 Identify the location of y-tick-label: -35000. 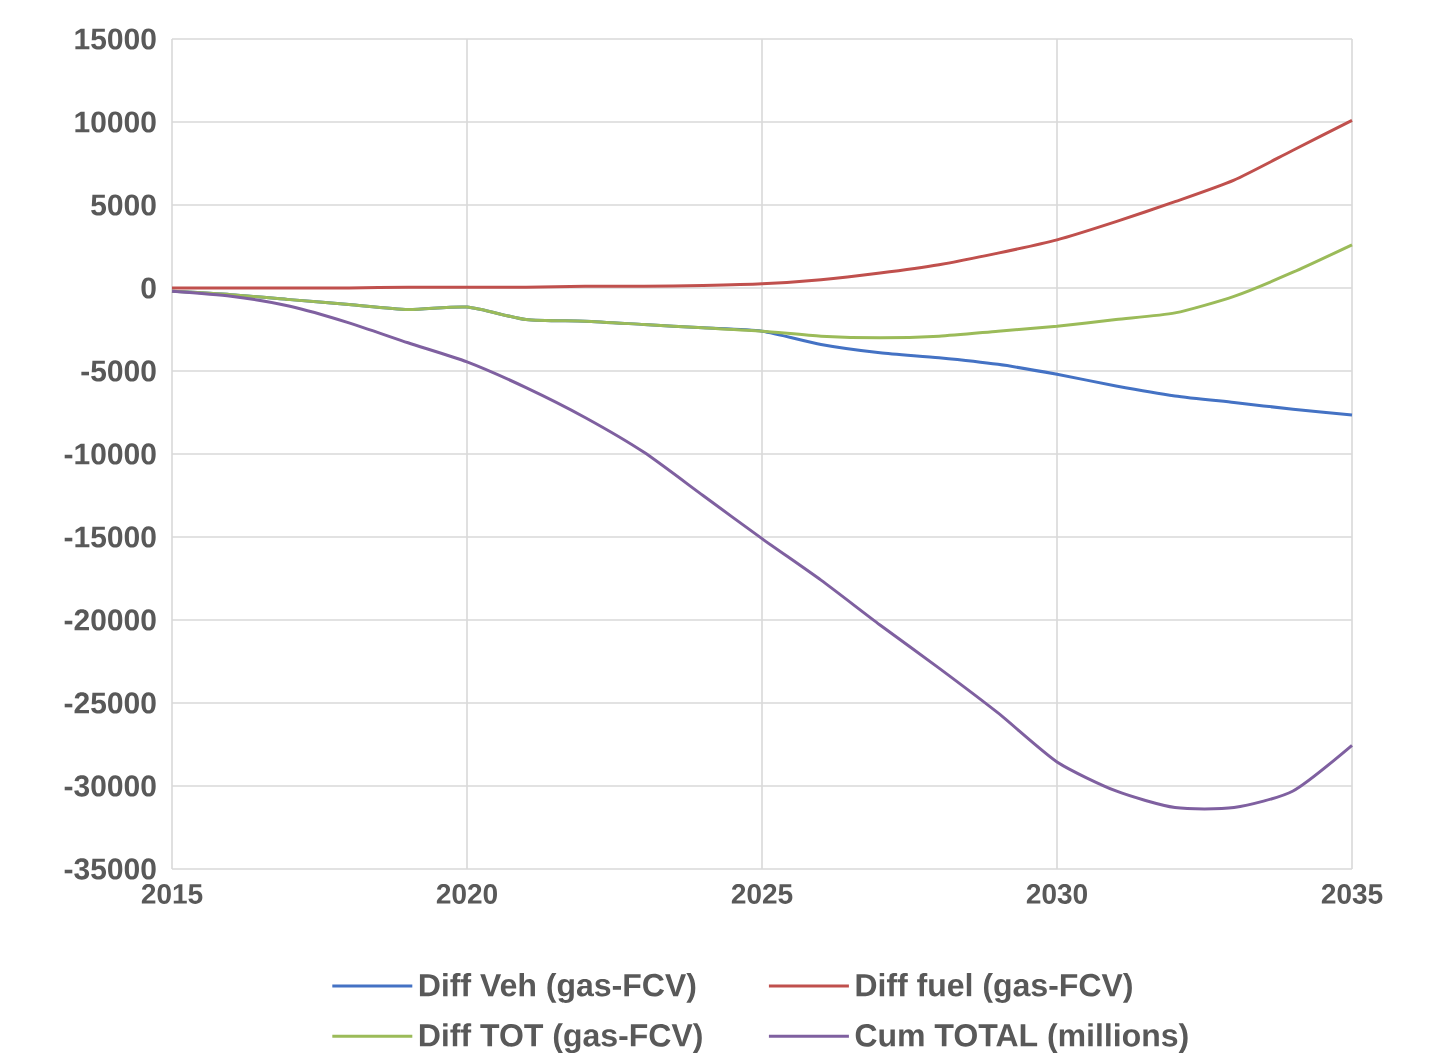
(110, 869).